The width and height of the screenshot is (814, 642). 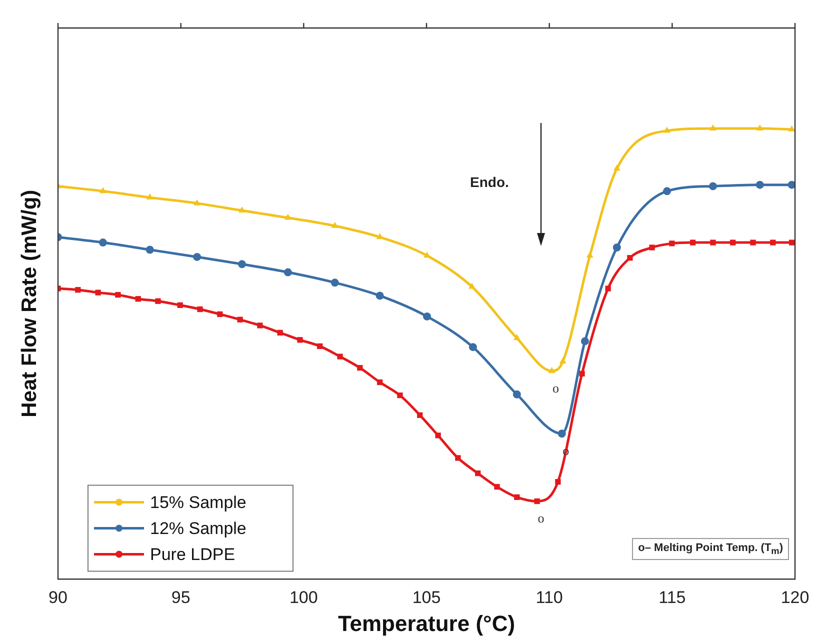 I want to click on x-tick-label: 90, so click(x=58, y=598).